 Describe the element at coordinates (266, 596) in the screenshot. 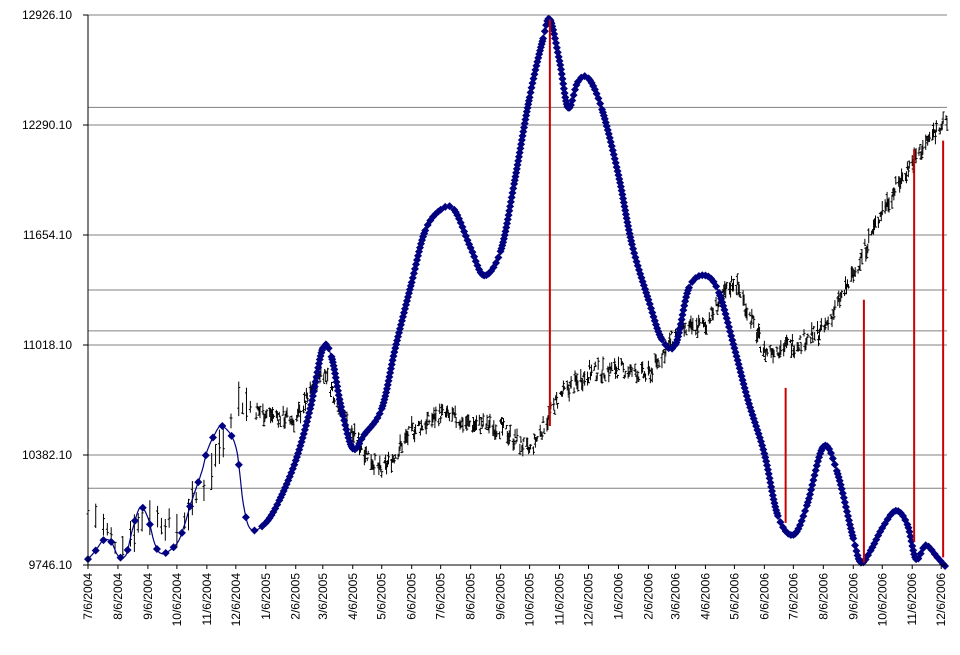

I see `x-tick-label: 1/6/2005` at that location.